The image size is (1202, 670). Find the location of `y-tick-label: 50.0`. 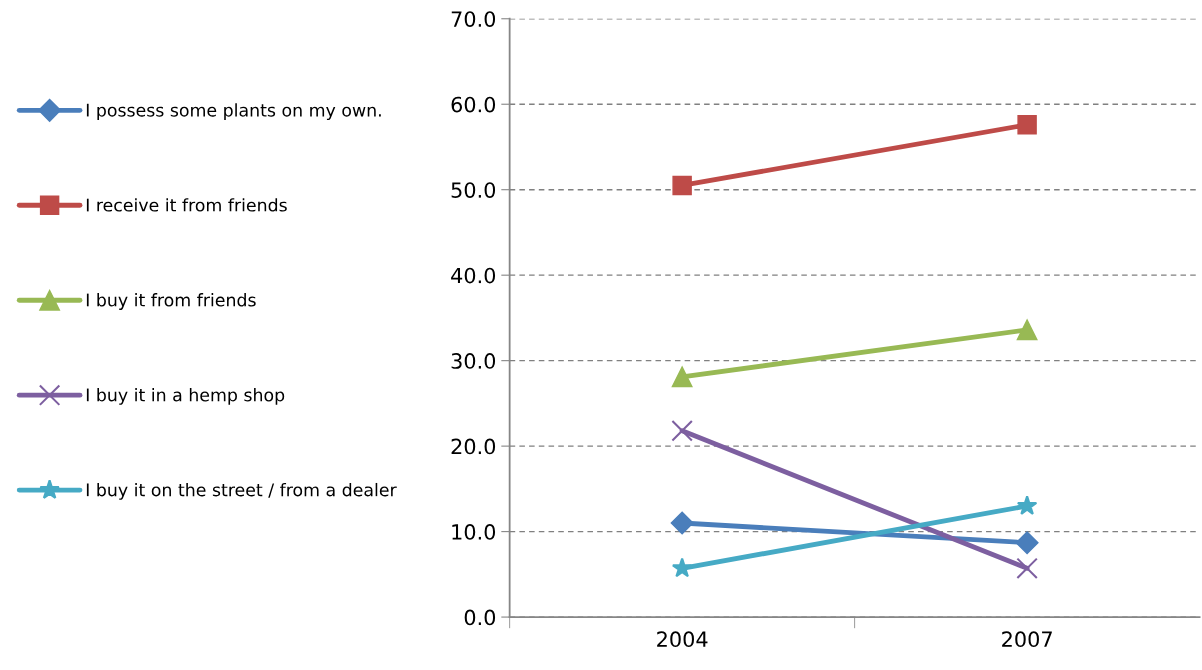

y-tick-label: 50.0 is located at coordinates (473, 190).